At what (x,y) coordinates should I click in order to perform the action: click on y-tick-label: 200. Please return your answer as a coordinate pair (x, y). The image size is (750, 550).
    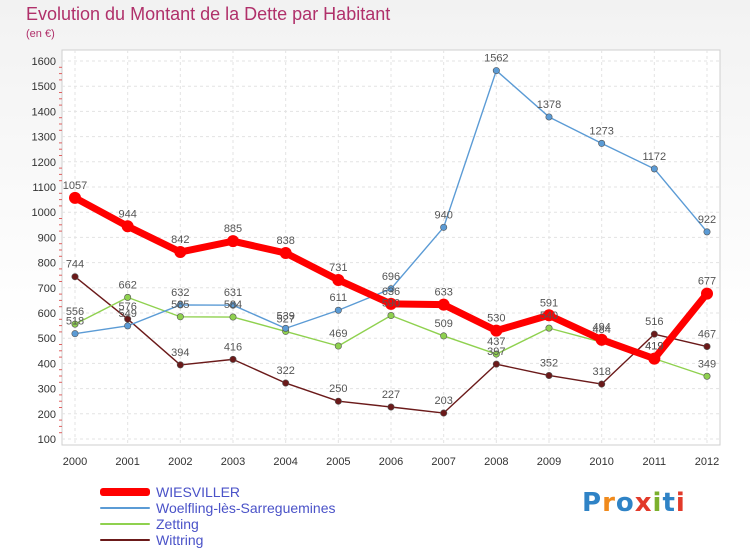
    Looking at the image, I should click on (47, 415).